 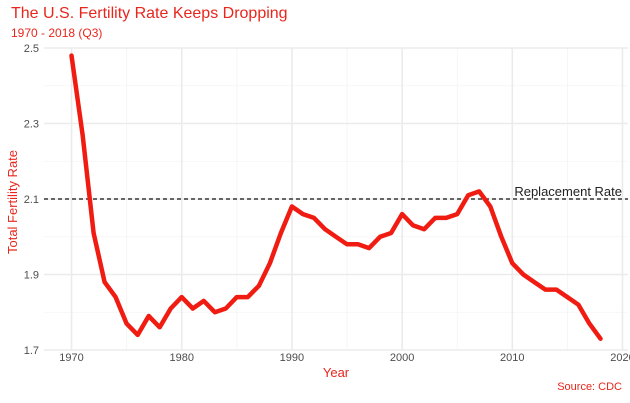 I want to click on y-tick-label: 2.1, so click(x=31, y=200).